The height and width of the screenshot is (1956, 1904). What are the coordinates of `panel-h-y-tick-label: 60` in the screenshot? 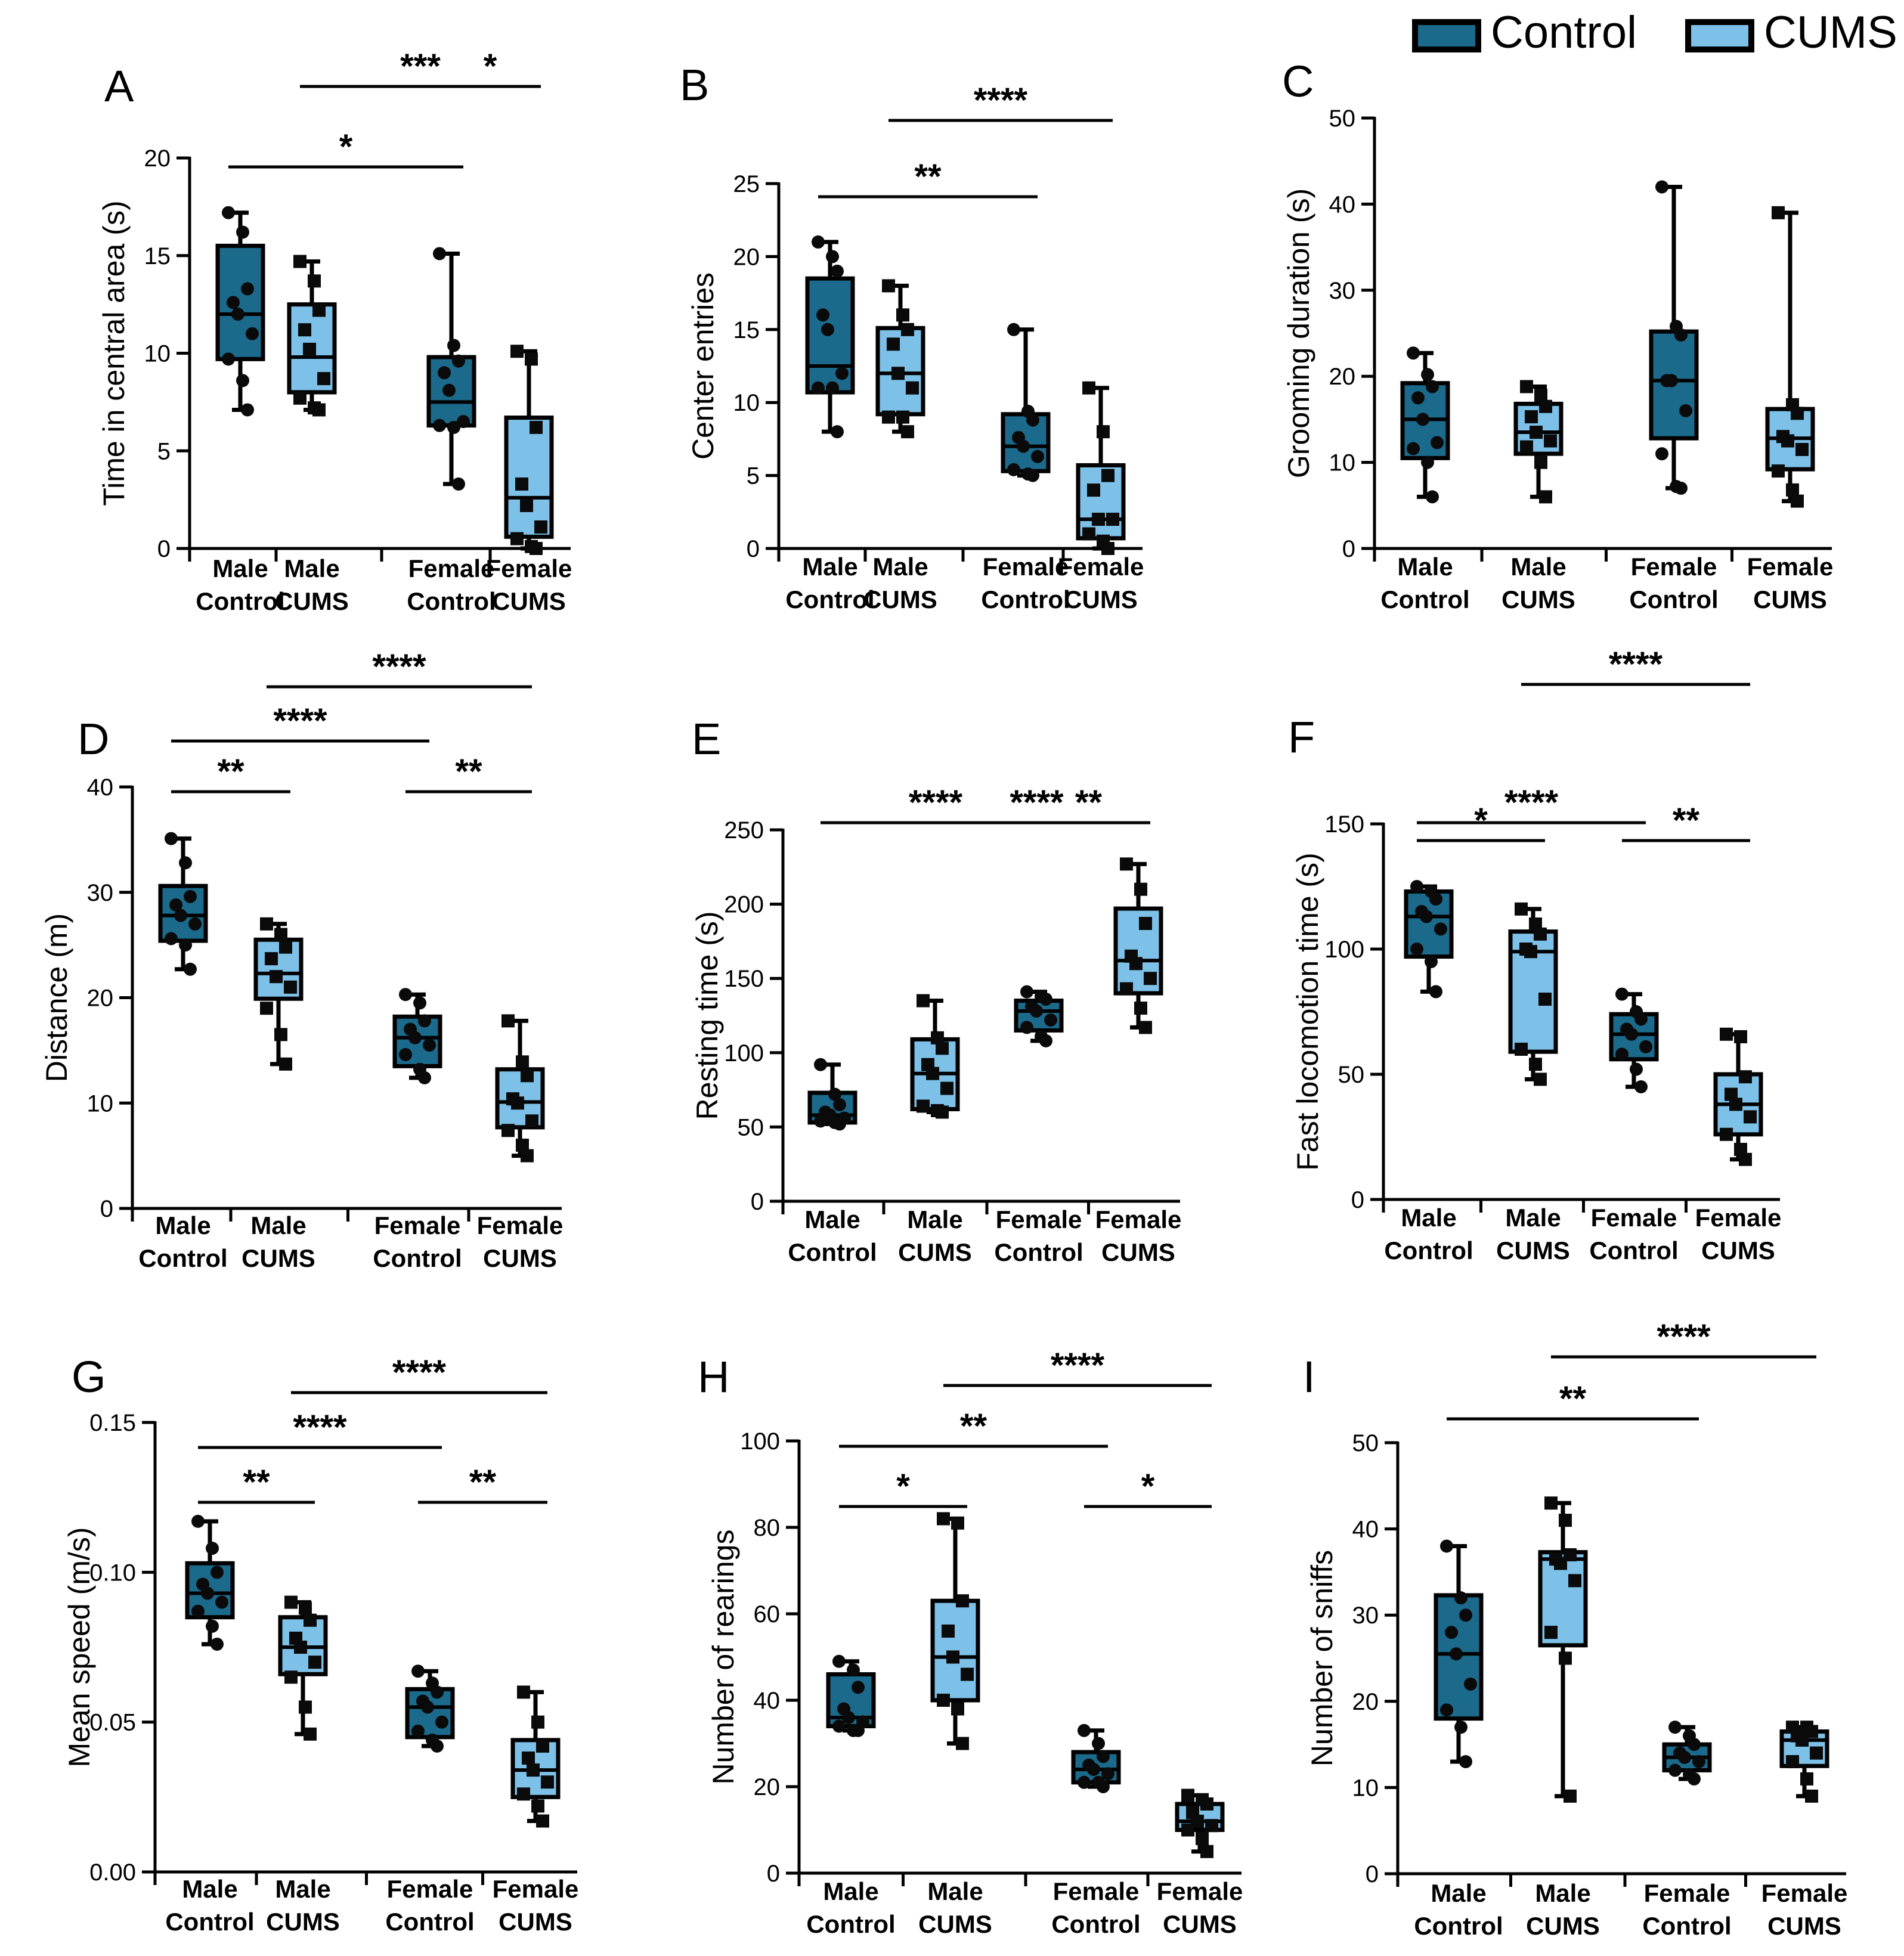 It's located at (767, 1614).